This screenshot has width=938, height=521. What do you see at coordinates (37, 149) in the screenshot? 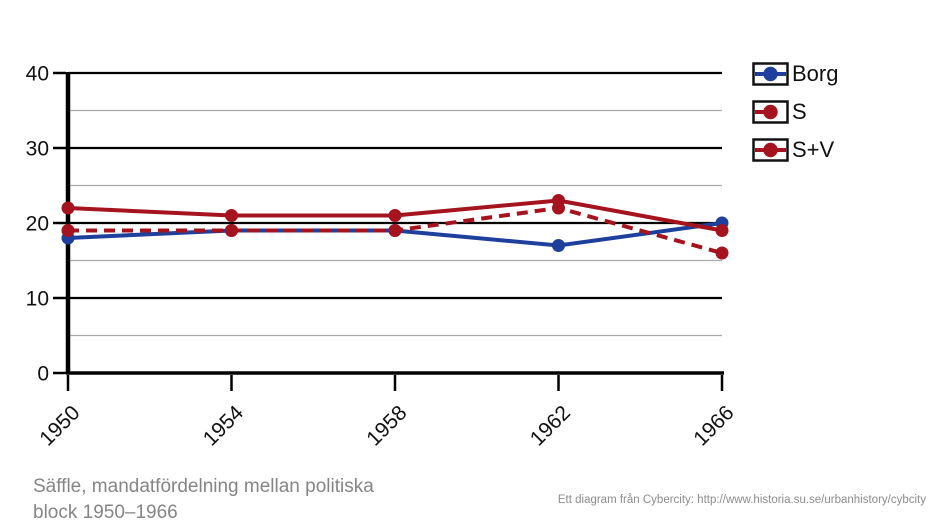
I see `y-tick-label: 30` at bounding box center [37, 149].